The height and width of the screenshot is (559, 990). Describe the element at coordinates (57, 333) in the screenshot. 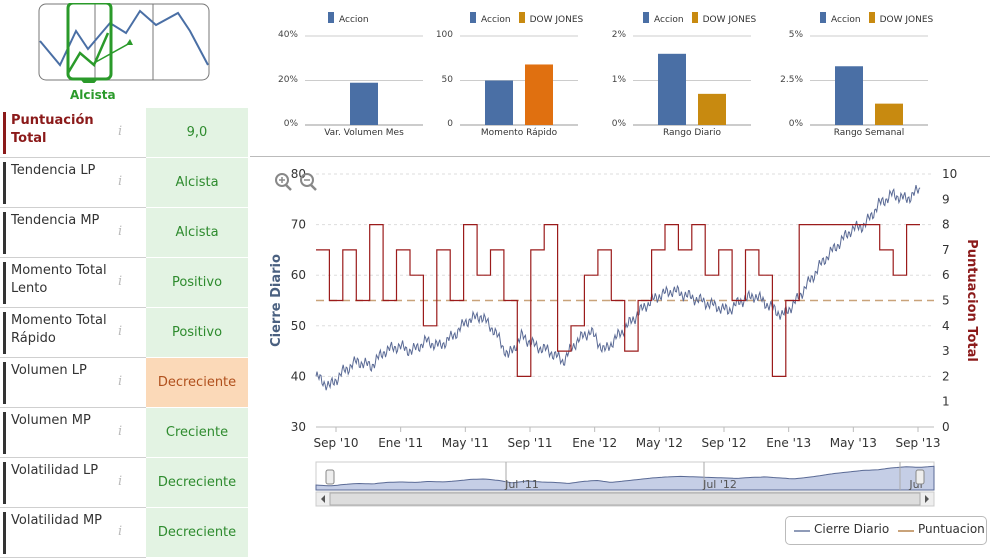

I see `score-label: Momento Total Rápido` at that location.